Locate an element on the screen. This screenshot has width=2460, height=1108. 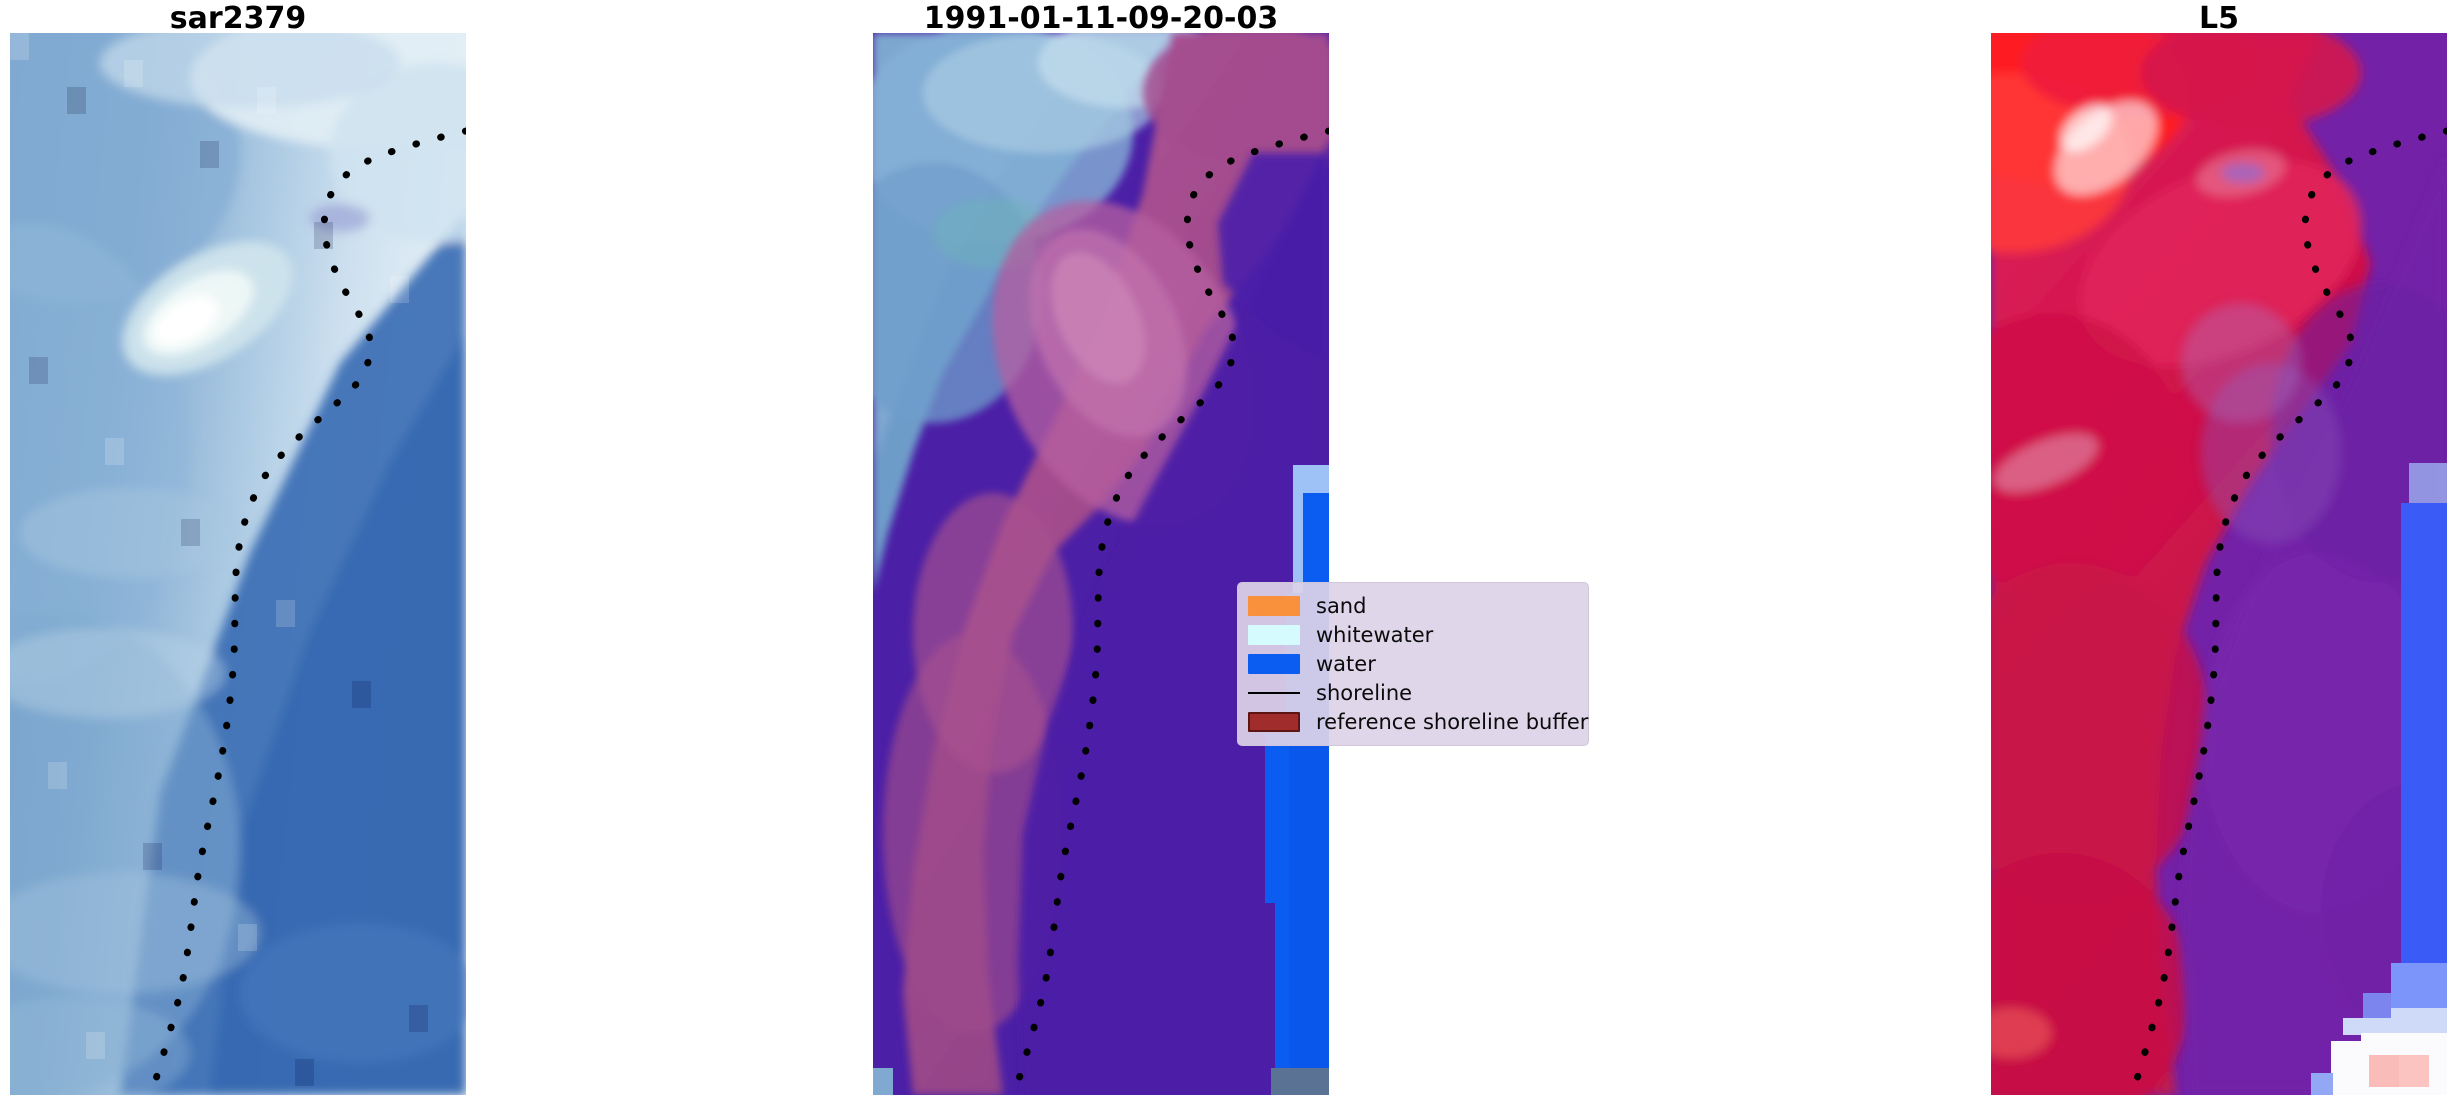
legend-label-water: water is located at coordinates (1346, 663).